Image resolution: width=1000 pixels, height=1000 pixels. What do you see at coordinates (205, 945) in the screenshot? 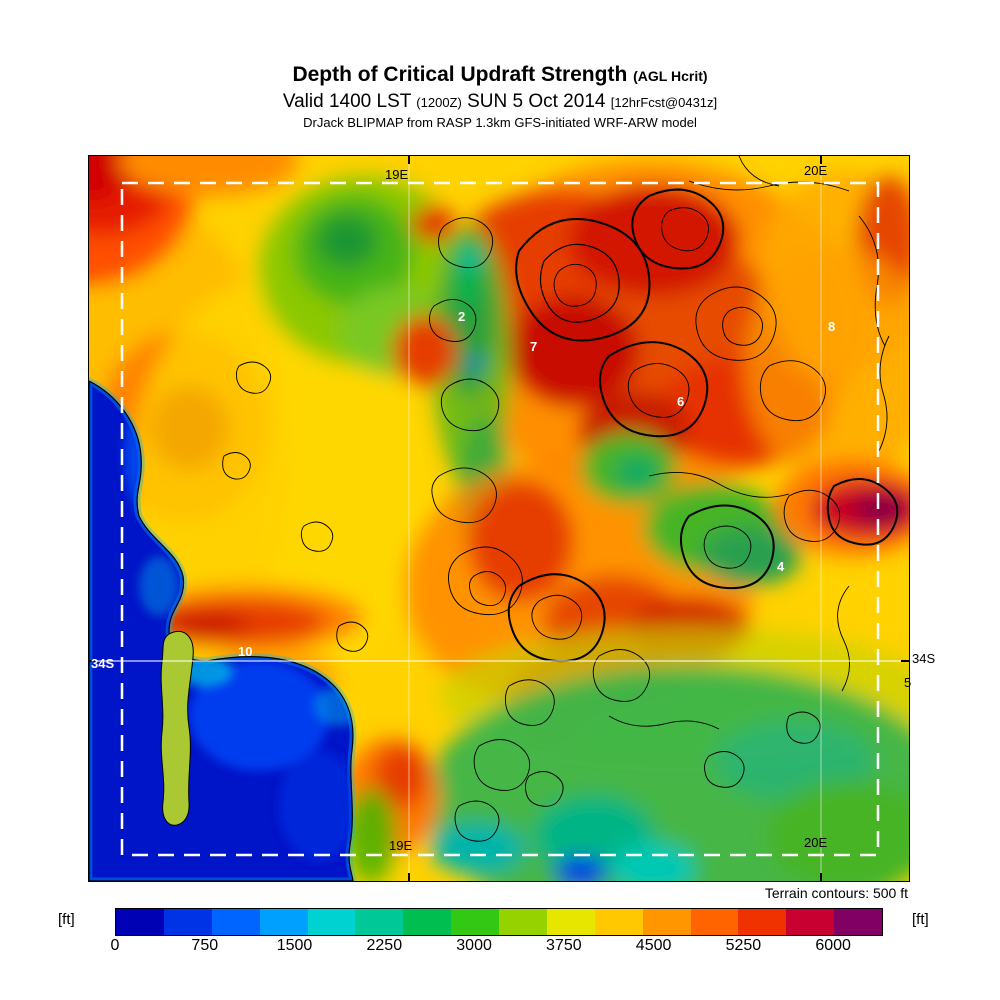
I see `colorbar-tick-label: 750` at bounding box center [205, 945].